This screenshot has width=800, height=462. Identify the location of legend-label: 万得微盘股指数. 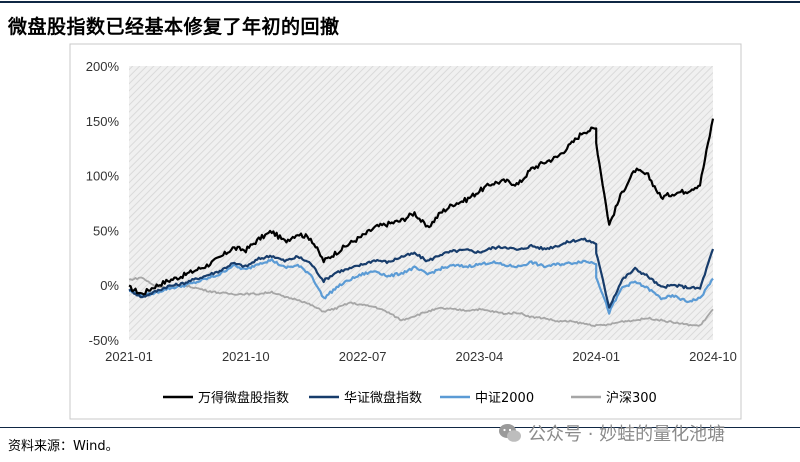
(243, 398).